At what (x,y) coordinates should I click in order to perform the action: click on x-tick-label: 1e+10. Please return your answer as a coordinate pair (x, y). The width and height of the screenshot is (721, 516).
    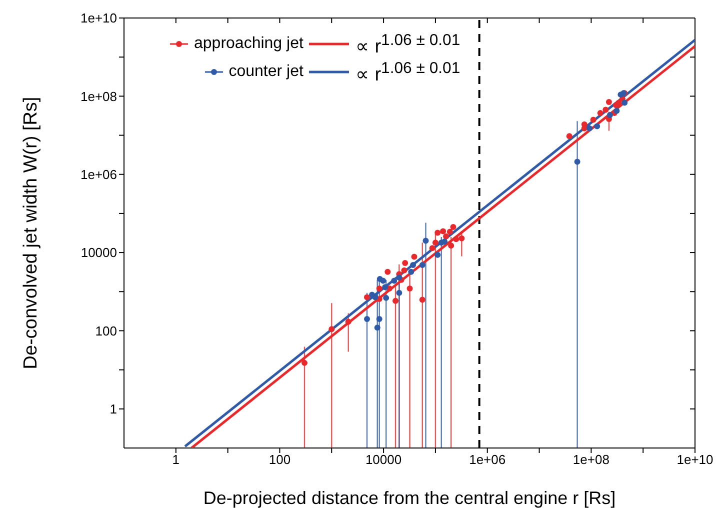
    Looking at the image, I should click on (695, 460).